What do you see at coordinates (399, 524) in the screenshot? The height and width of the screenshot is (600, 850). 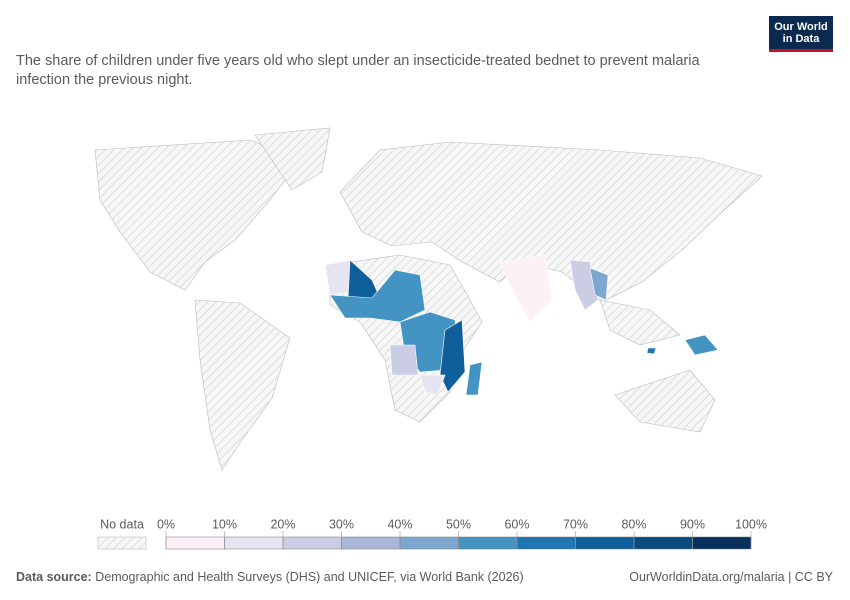 I see `legend-label: 40%` at bounding box center [399, 524].